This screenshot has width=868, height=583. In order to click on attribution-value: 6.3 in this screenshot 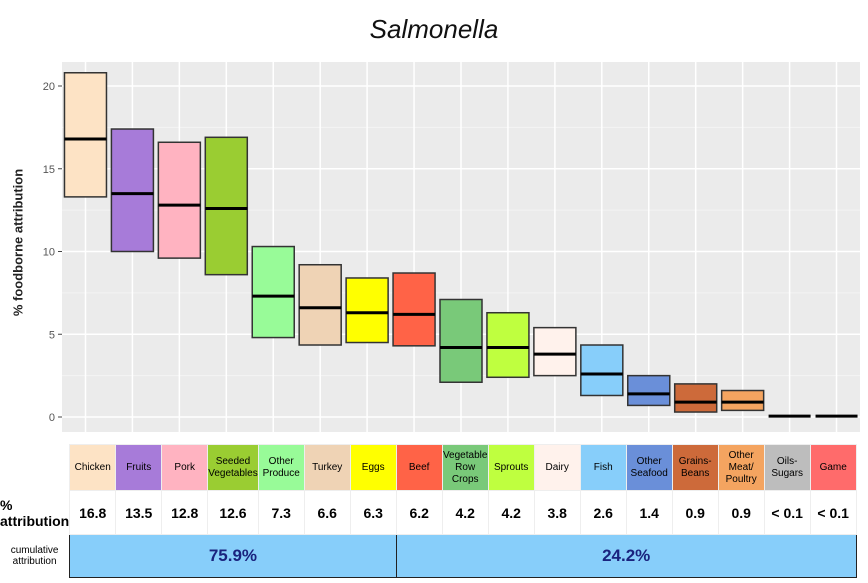, I will do `click(373, 512)`.